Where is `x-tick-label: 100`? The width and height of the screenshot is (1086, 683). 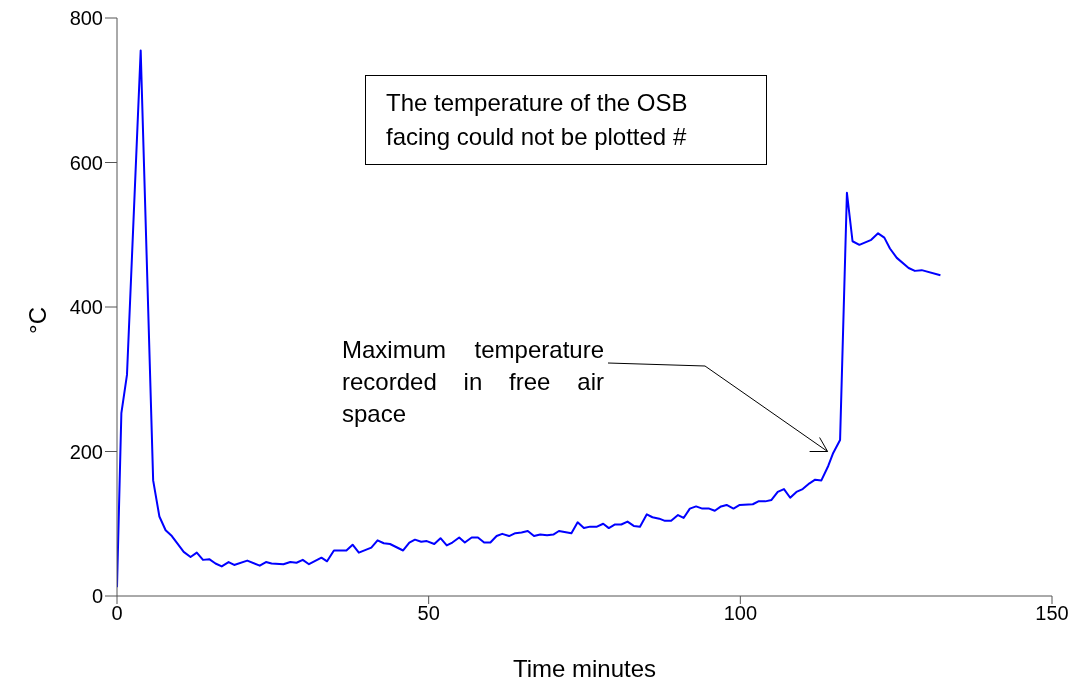 x-tick-label: 100 is located at coordinates (740, 613).